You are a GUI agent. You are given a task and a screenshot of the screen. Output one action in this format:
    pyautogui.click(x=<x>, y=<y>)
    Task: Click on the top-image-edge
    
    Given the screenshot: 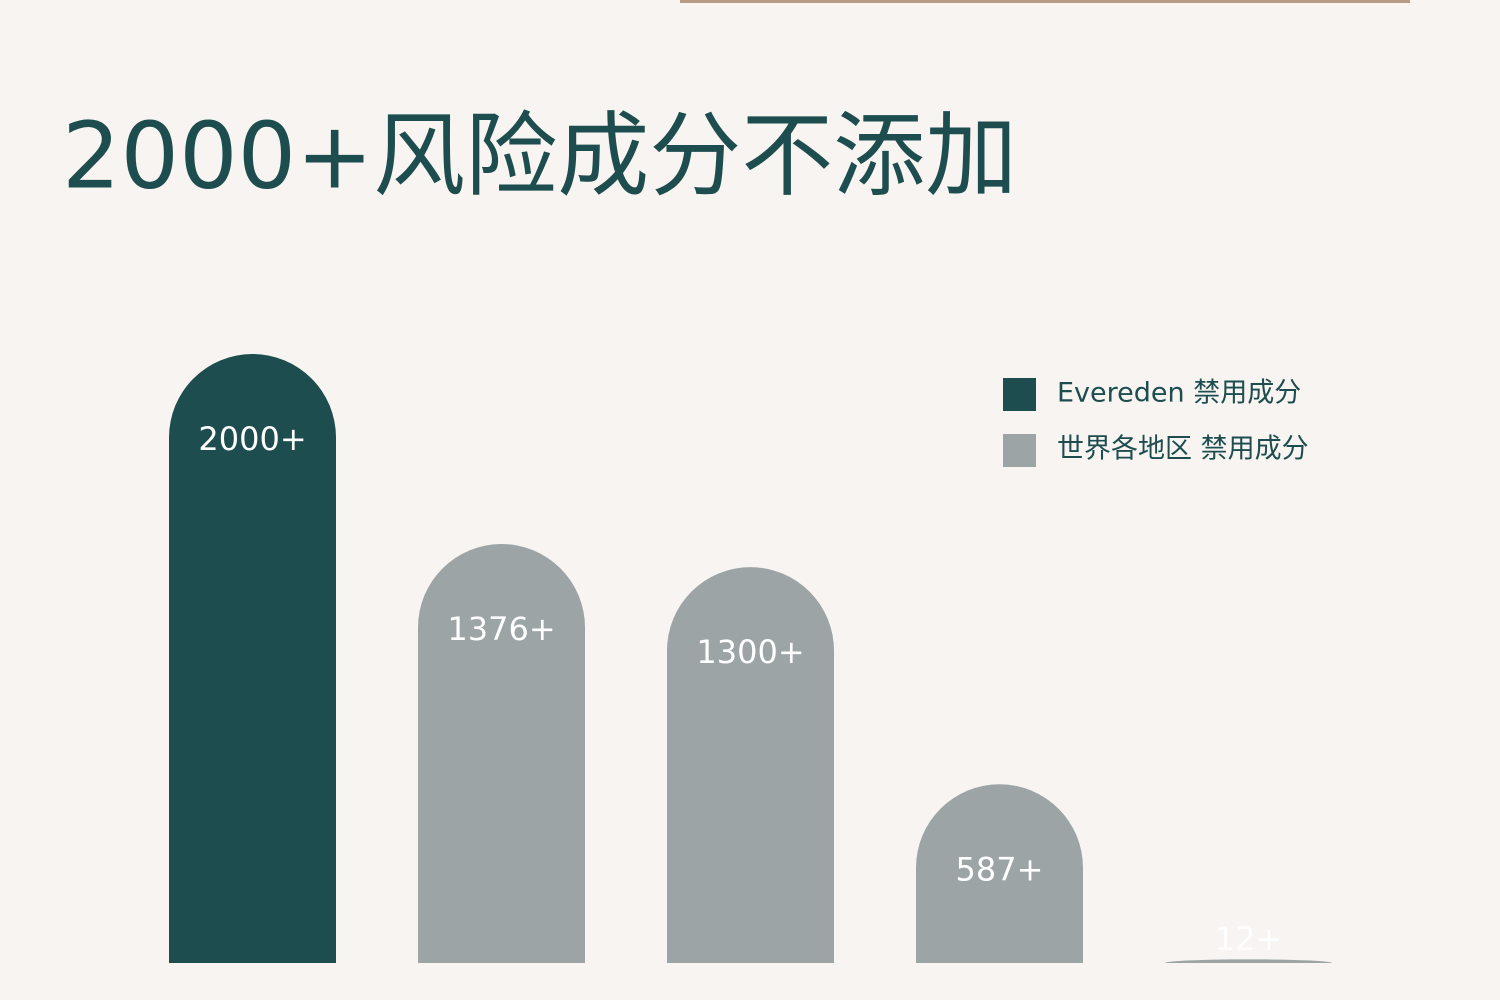 What is the action you would take?
    pyautogui.click(x=1045, y=1)
    